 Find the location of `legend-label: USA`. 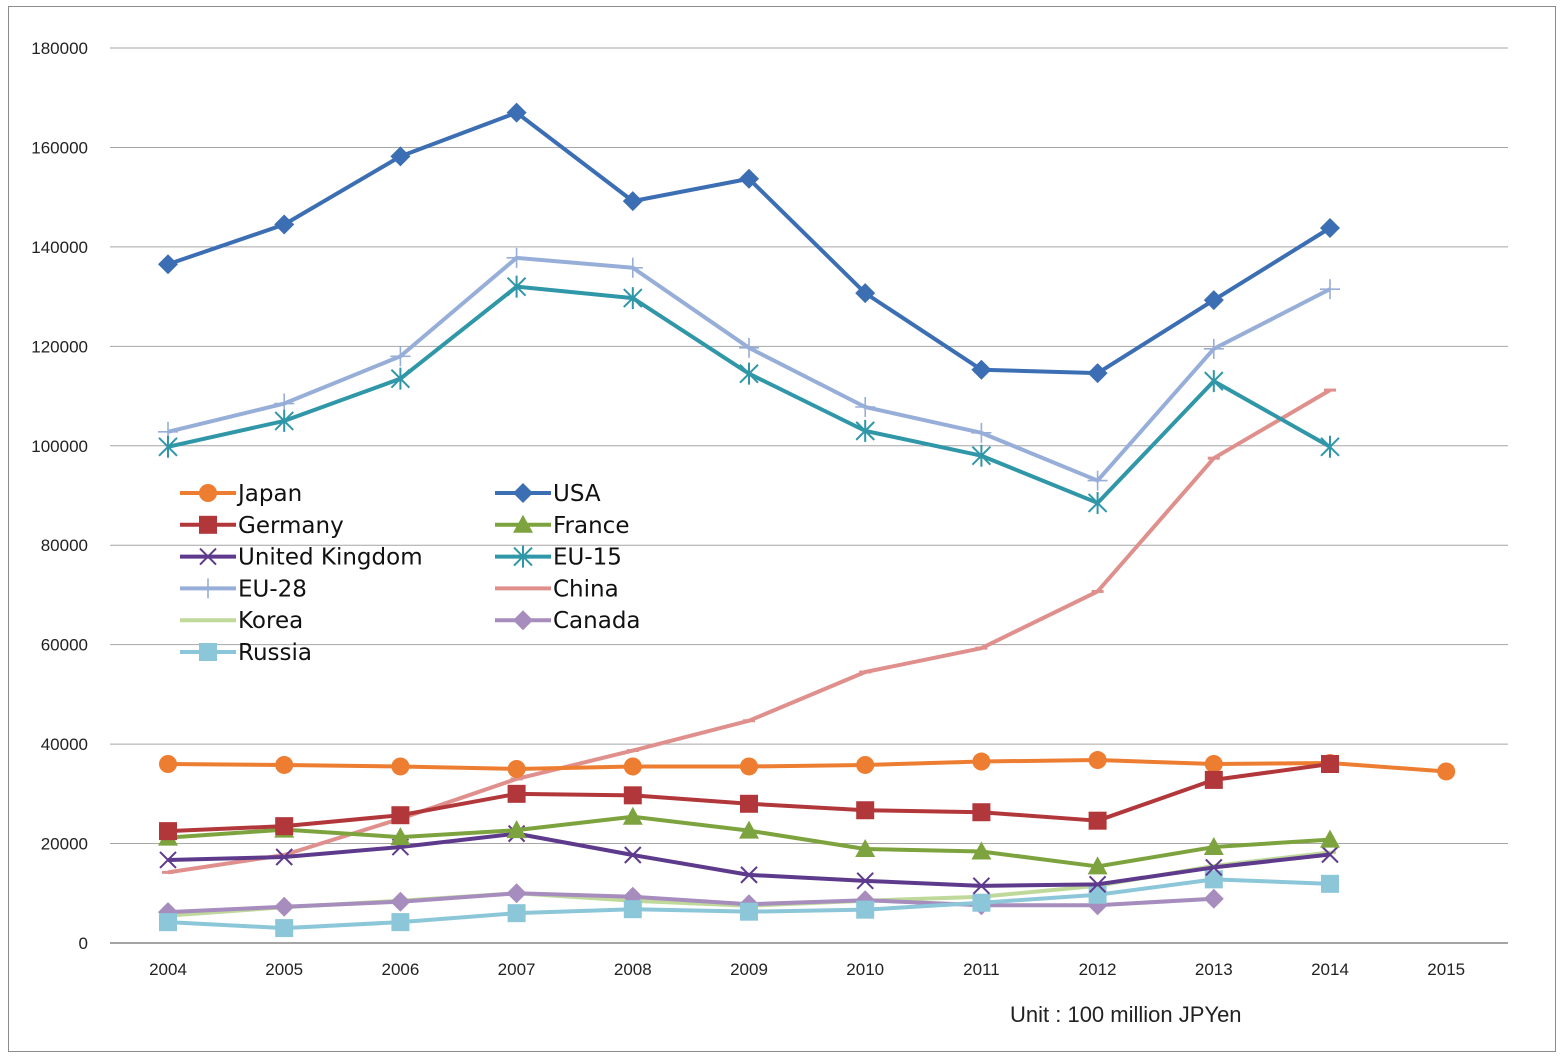

legend-label: USA is located at coordinates (577, 494).